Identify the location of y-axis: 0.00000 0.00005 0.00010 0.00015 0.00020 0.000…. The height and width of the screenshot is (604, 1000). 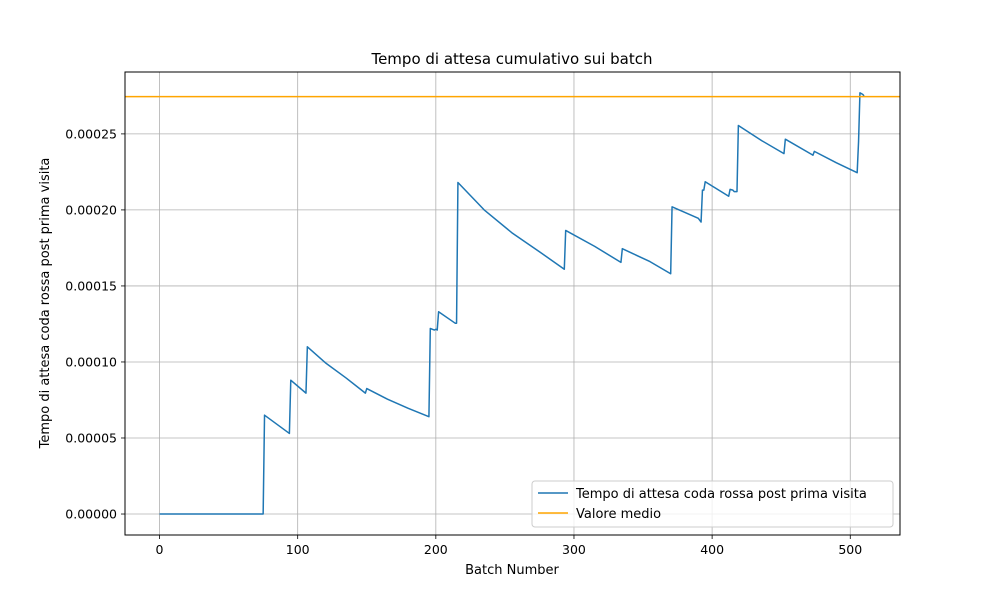
(95, 324).